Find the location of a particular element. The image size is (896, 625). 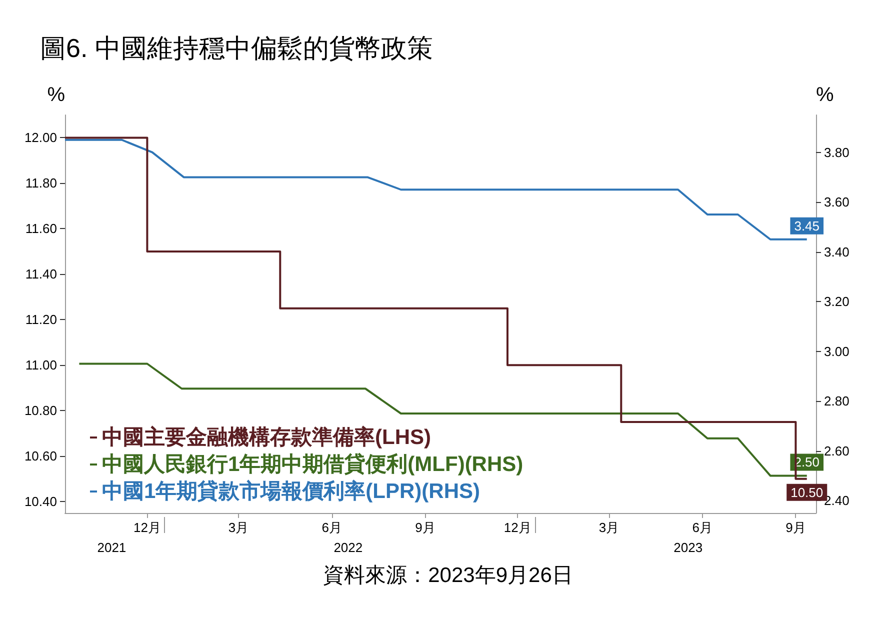

data-label: 3.45 is located at coordinates (807, 226).